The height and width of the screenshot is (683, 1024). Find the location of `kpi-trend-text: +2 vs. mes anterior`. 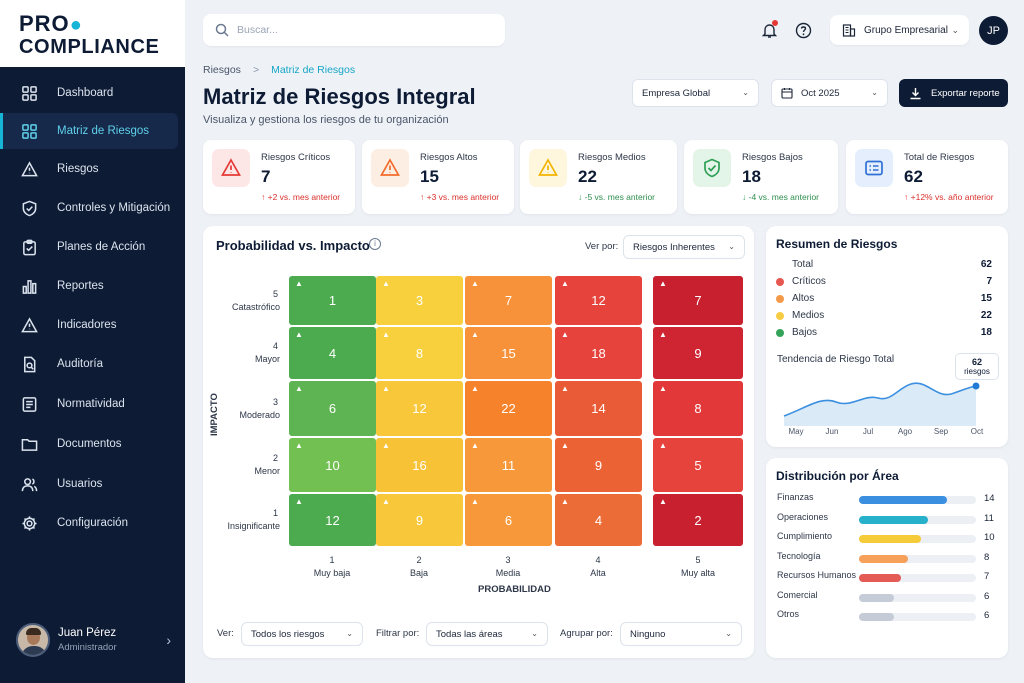

kpi-trend-text: +2 vs. mes anterior is located at coordinates (304, 197).